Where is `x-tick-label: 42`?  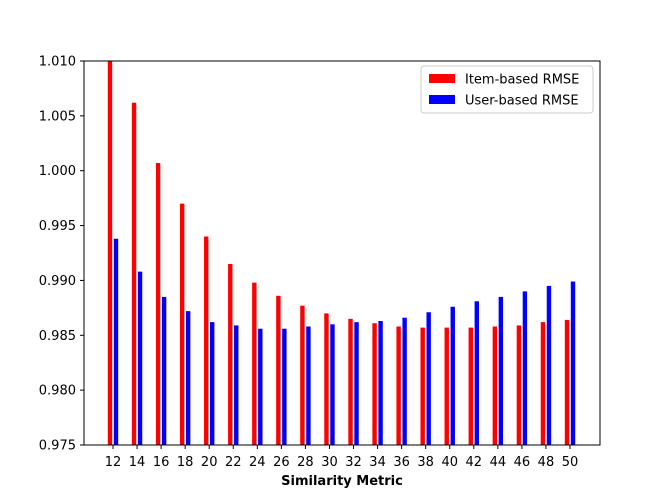 x-tick-label: 42 is located at coordinates (474, 462).